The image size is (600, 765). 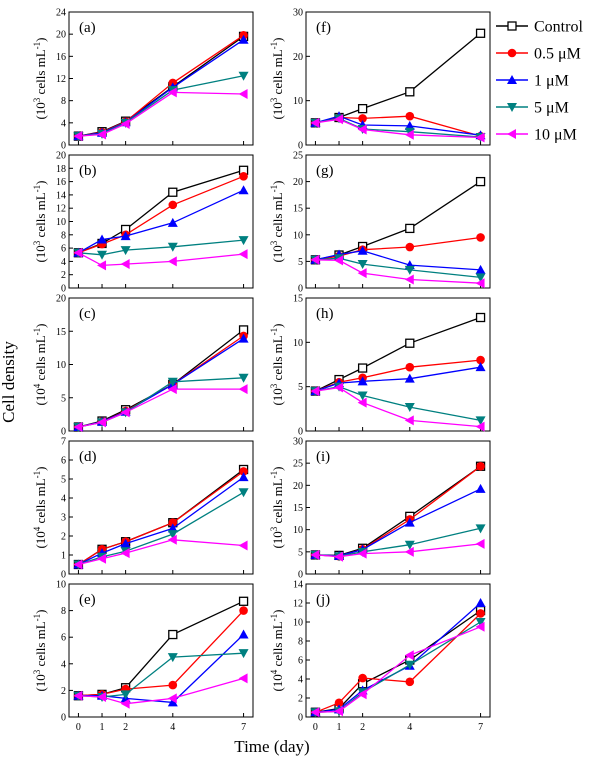 I want to click on y-tick-label: 8, so click(x=300, y=642).